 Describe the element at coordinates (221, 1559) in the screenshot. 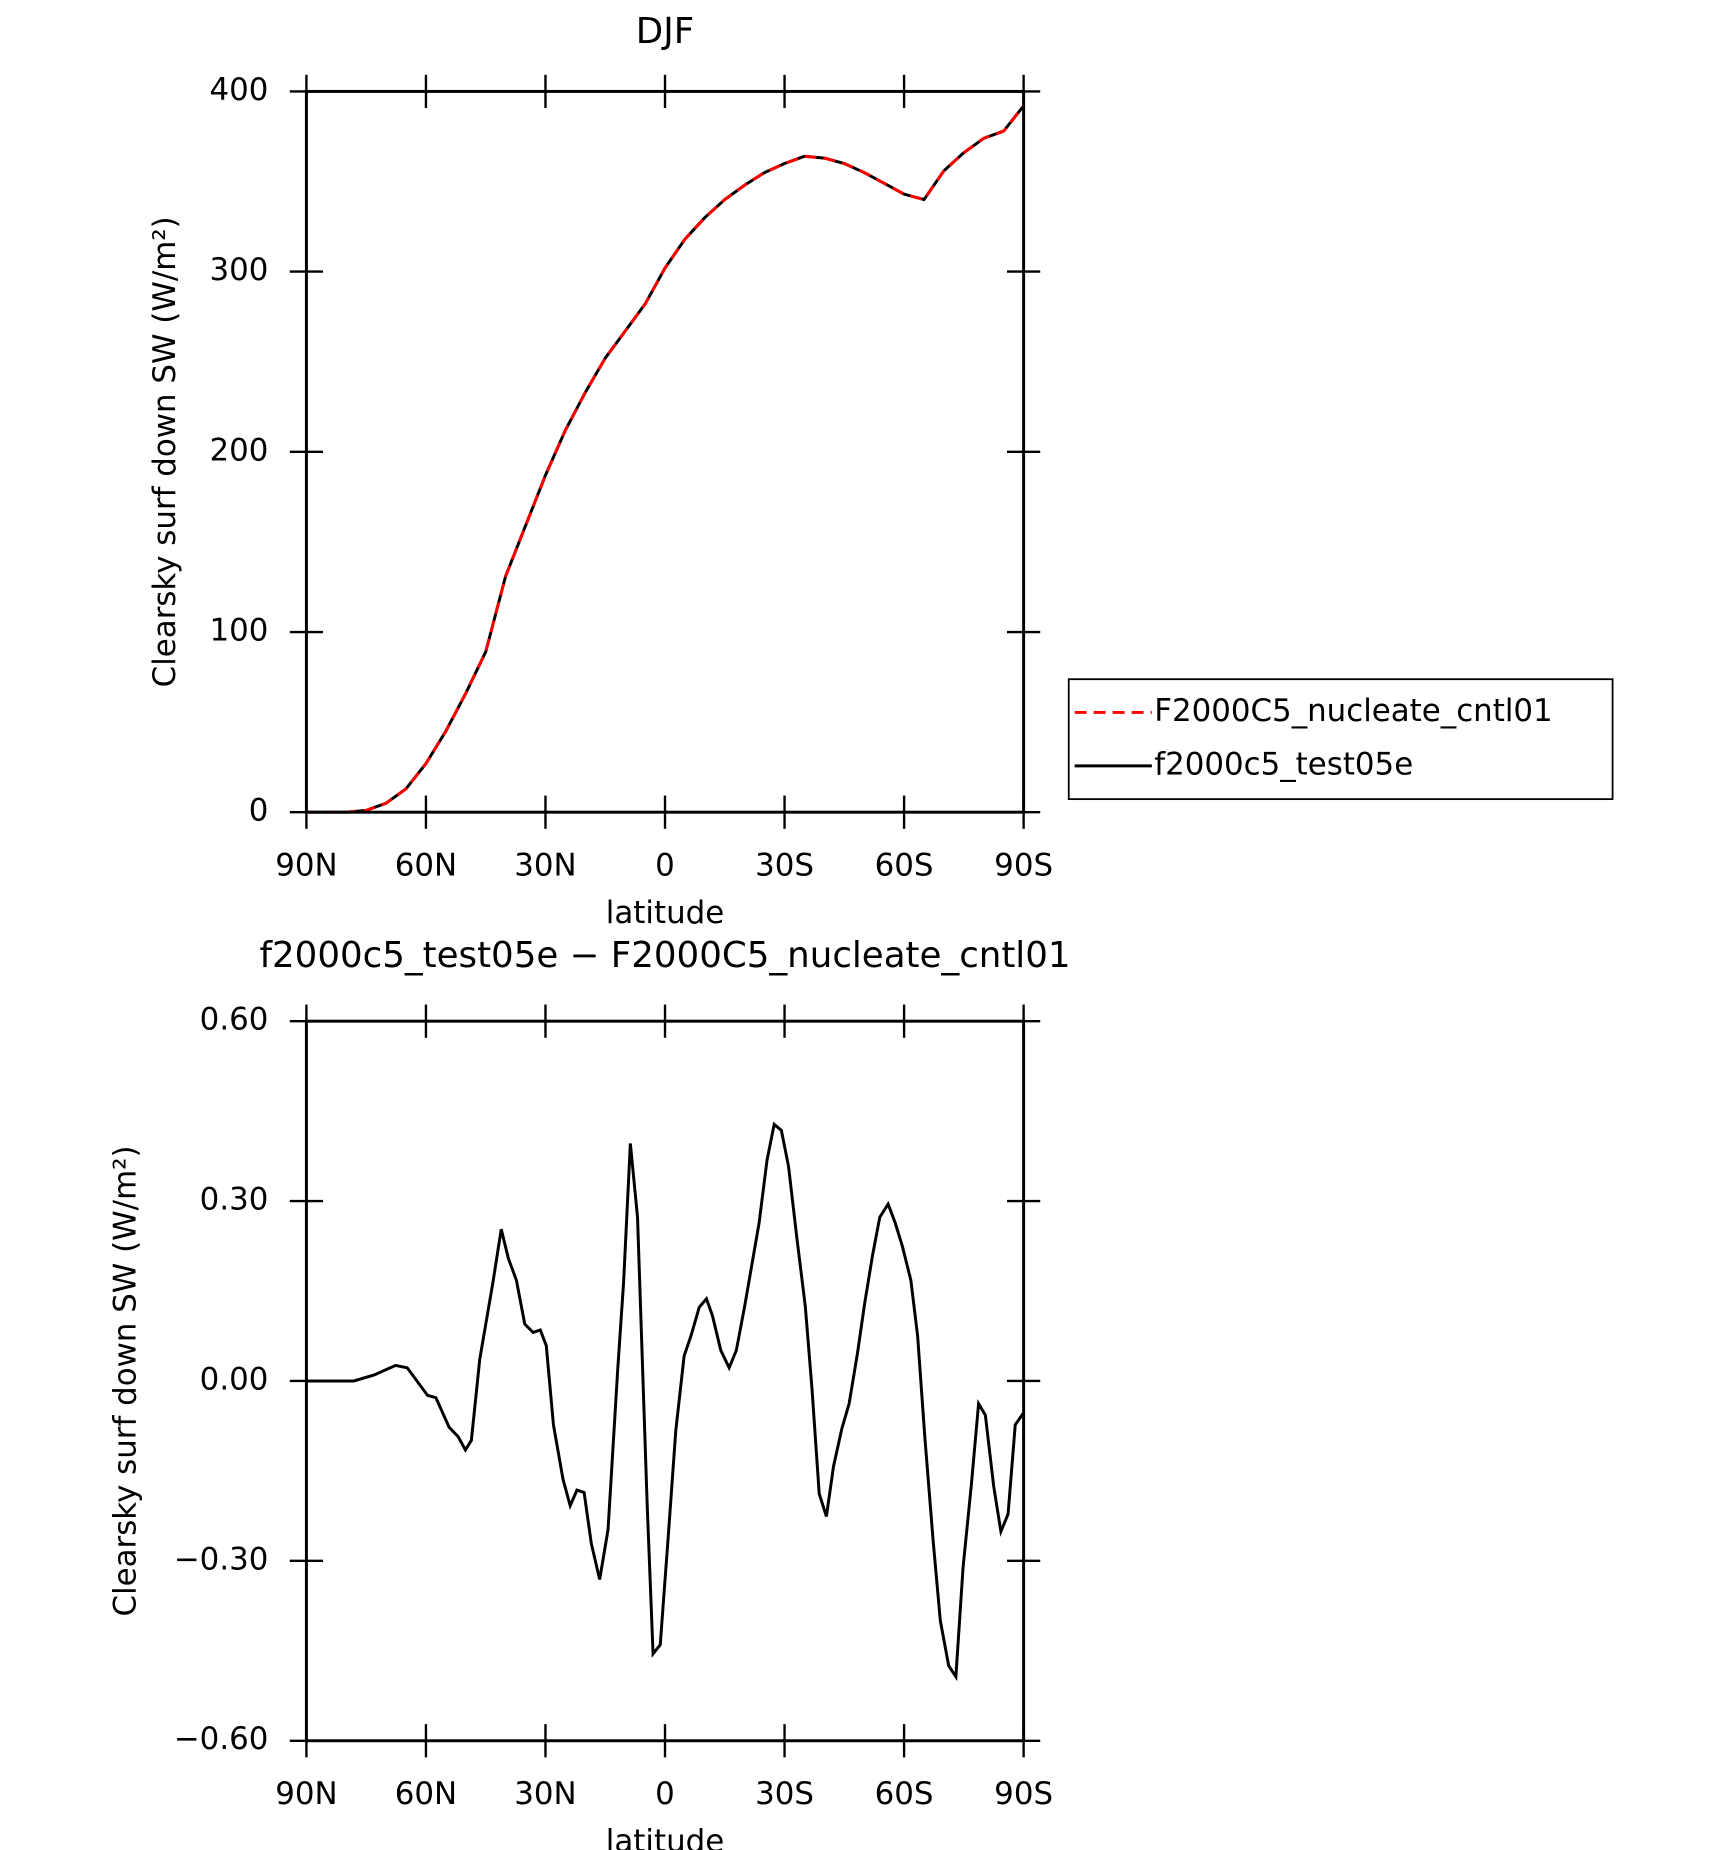

I see `y-tick-label: −0.30` at that location.